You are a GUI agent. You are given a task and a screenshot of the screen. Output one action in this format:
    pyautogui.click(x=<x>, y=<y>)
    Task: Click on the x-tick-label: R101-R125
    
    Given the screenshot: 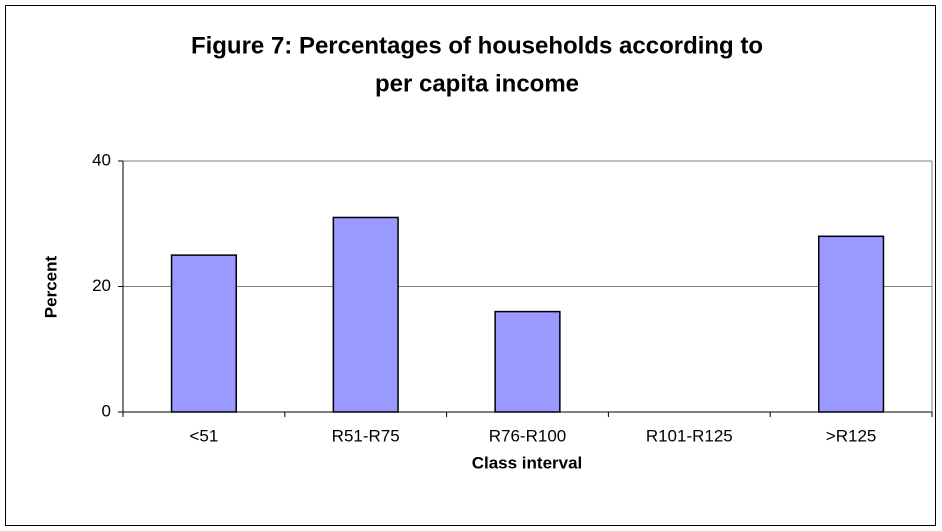 What is the action you would take?
    pyautogui.click(x=689, y=435)
    